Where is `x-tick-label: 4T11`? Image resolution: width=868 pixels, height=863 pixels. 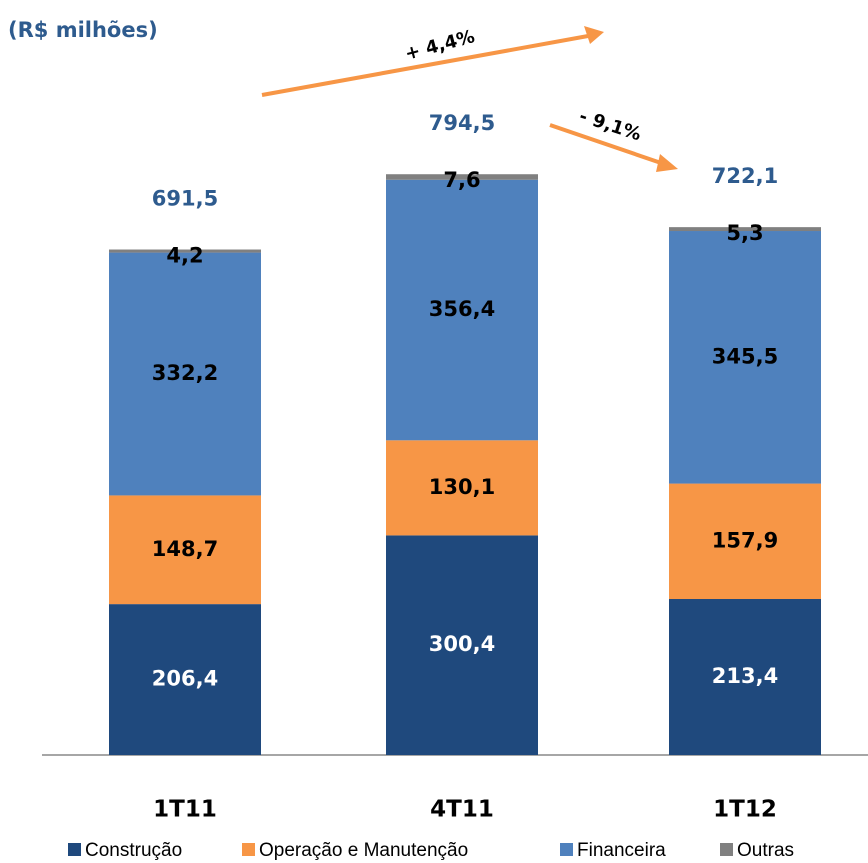
x-tick-label: 4T11 is located at coordinates (462, 810).